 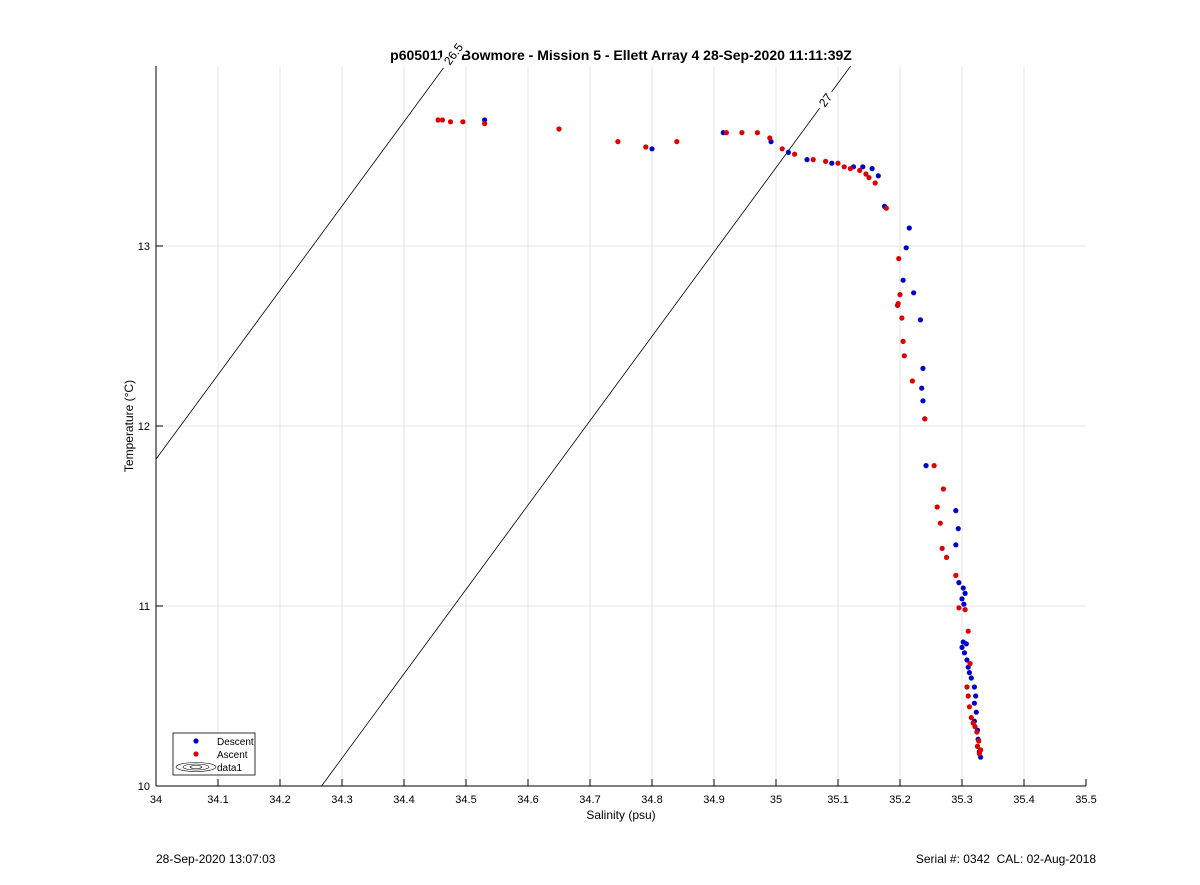 What do you see at coordinates (235, 742) in the screenshot?
I see `legend-descent-label: Descent` at bounding box center [235, 742].